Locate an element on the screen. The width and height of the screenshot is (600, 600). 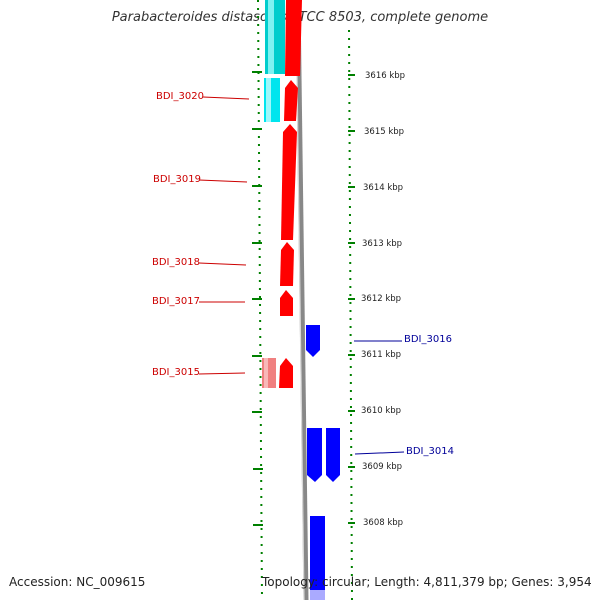
inner-major-ticks is located at coordinates (257, 298).